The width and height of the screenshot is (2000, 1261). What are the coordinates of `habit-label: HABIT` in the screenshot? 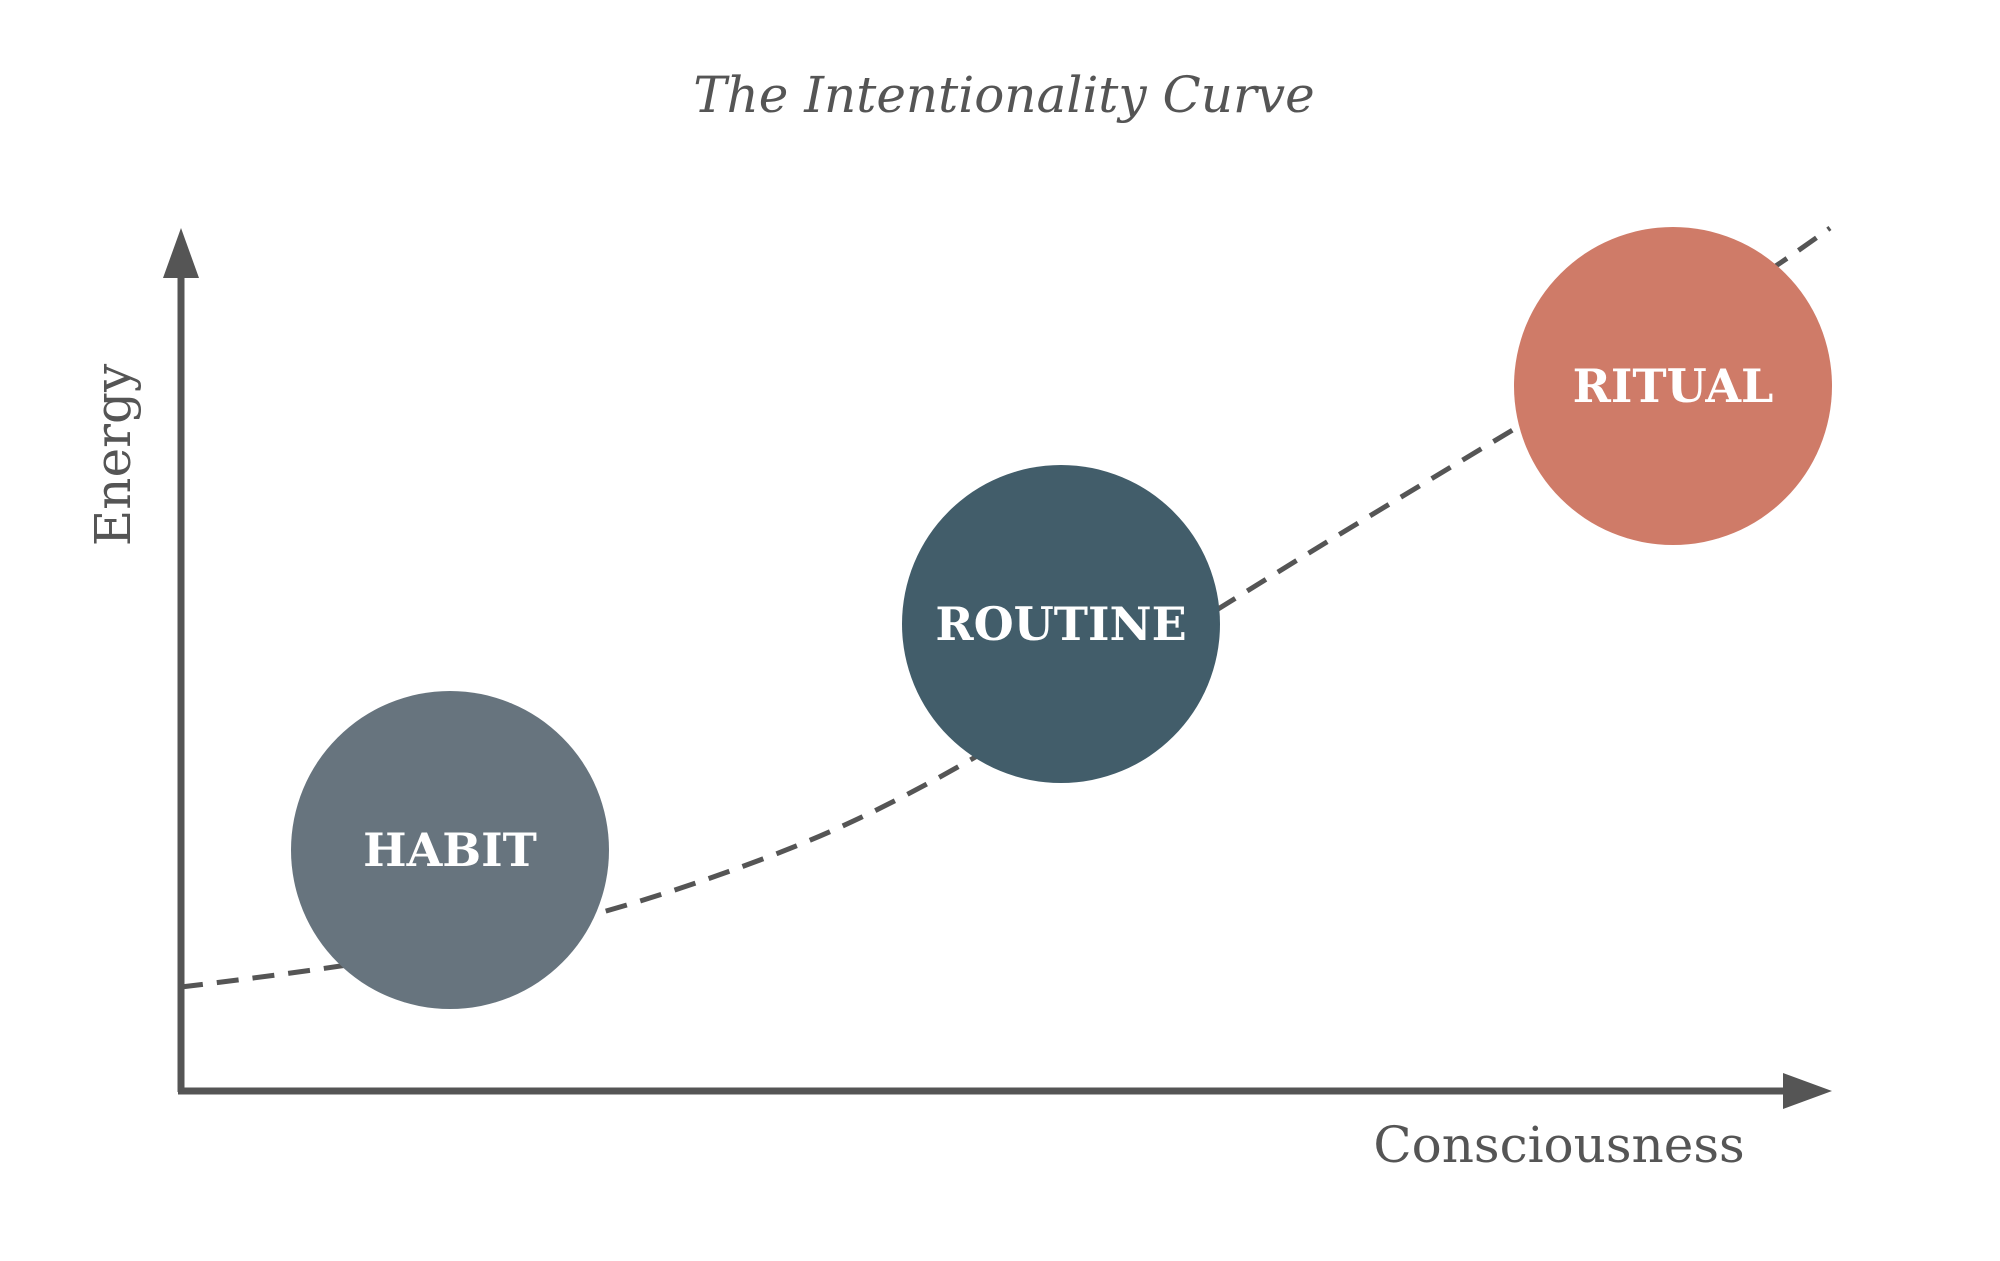 It's located at (450, 850).